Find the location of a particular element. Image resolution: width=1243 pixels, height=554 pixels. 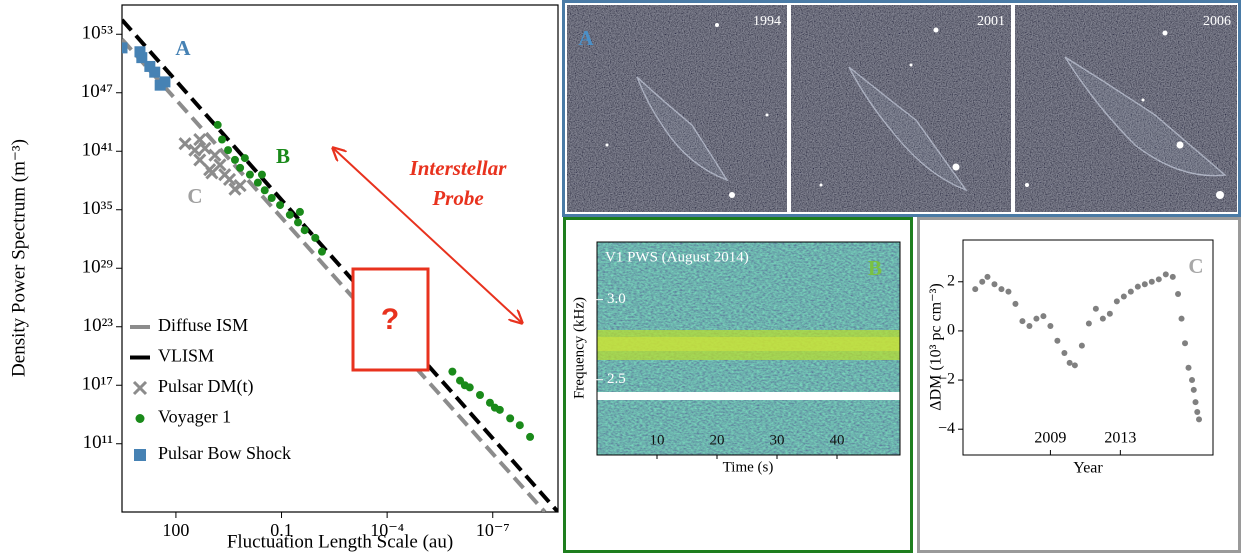

image-year: 1994 is located at coordinates (767, 21).